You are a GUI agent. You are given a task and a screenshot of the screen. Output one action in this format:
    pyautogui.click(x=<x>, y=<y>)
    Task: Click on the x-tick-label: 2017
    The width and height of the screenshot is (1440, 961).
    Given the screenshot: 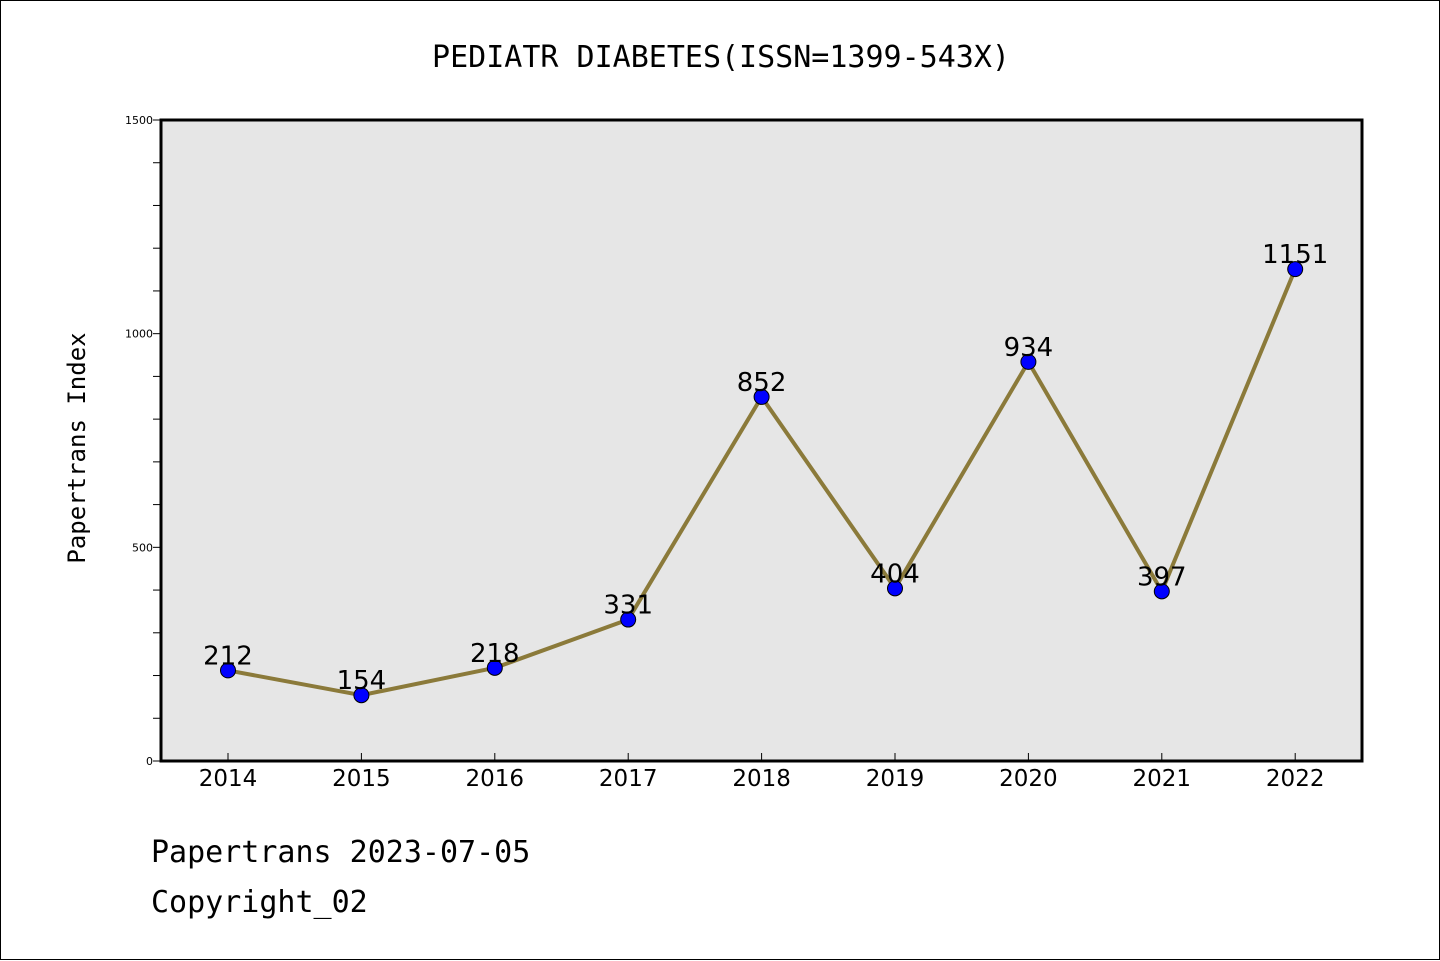 What is the action you would take?
    pyautogui.click(x=628, y=779)
    